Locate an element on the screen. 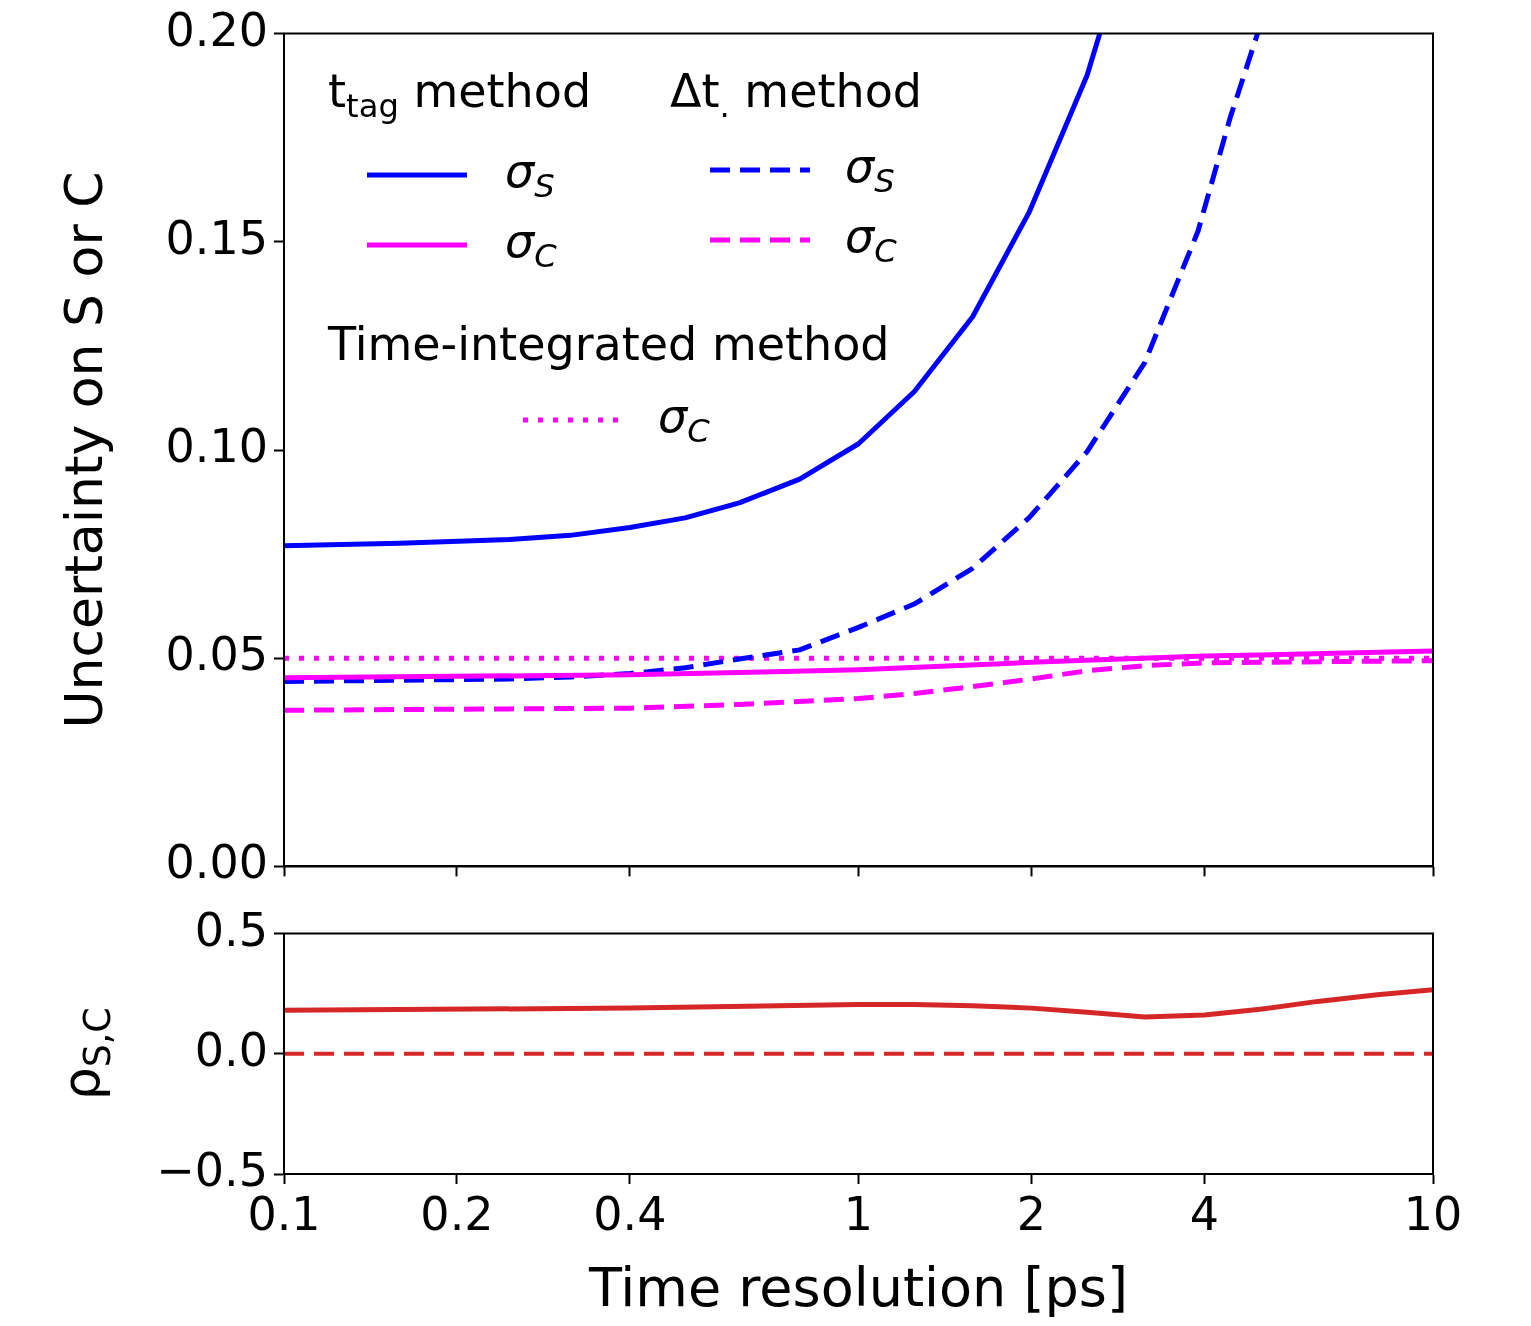  x-tick-label: 0.1 is located at coordinates (284, 1213).